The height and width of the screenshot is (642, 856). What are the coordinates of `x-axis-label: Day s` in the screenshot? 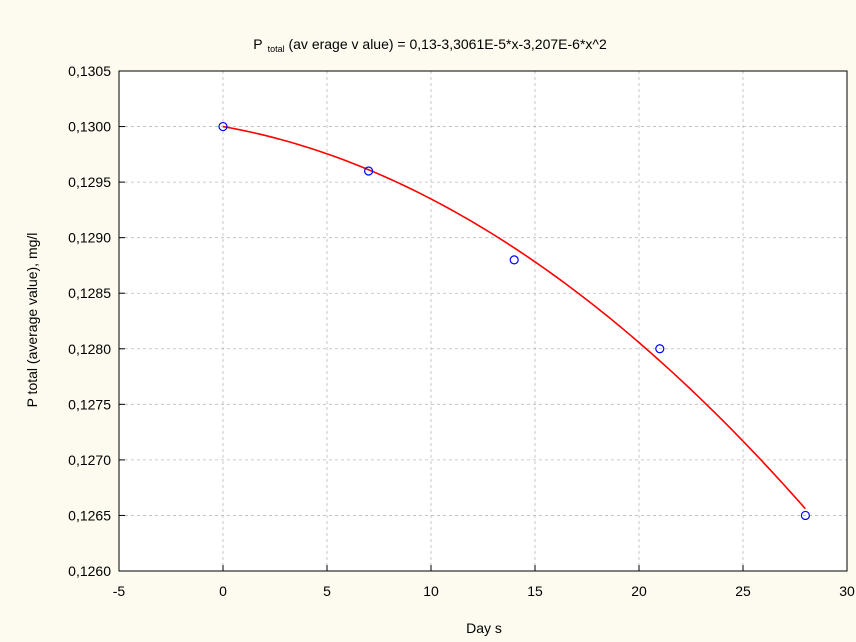 It's located at (484, 628).